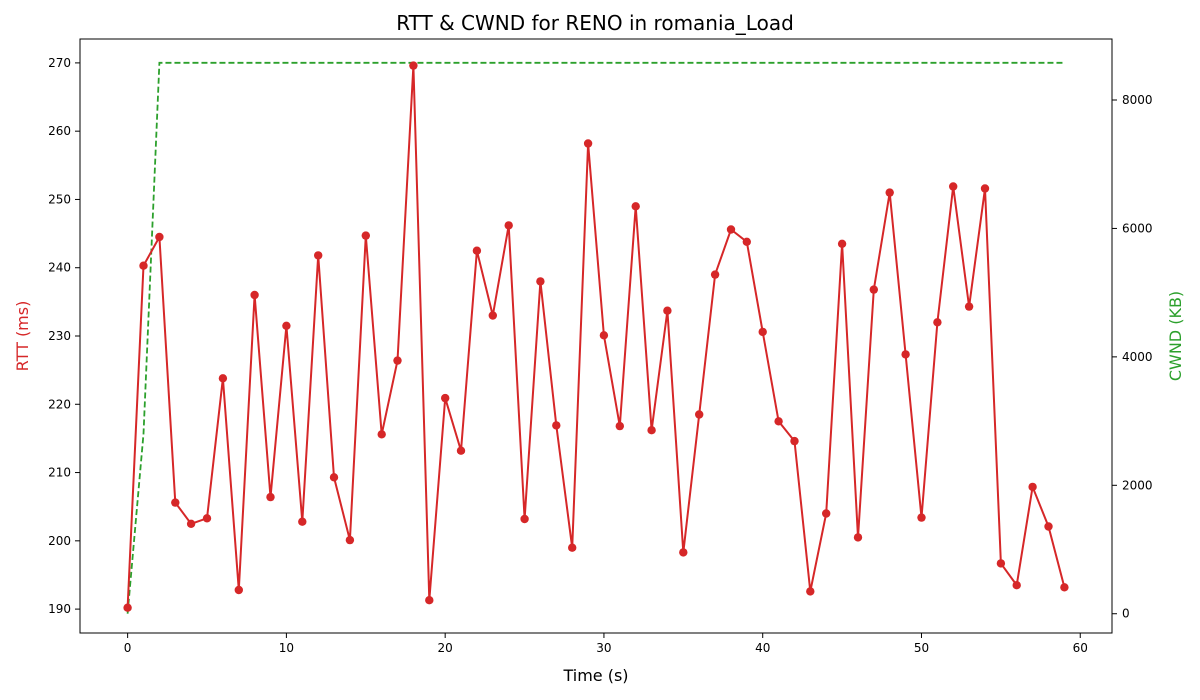 The width and height of the screenshot is (1200, 700). I want to click on x-tick-label: 40, so click(762, 648).